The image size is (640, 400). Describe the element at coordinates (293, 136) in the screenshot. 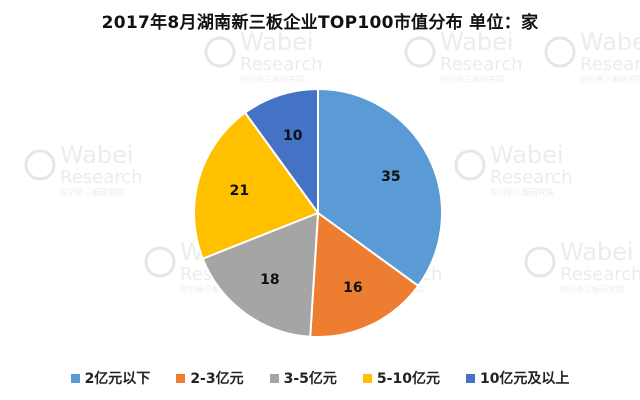

I see `data-label-5: 10` at that location.